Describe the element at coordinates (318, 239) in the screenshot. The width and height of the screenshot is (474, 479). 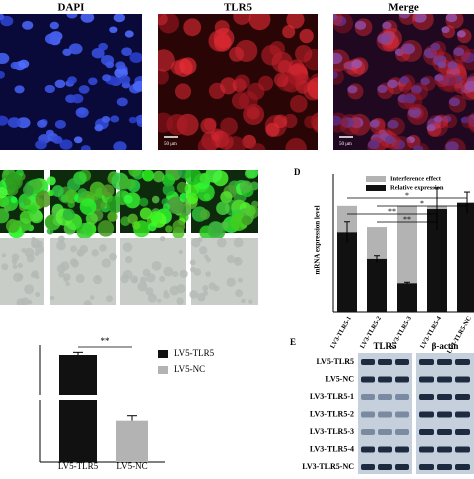
I see `y-axis-label: mRNA expression level` at that location.